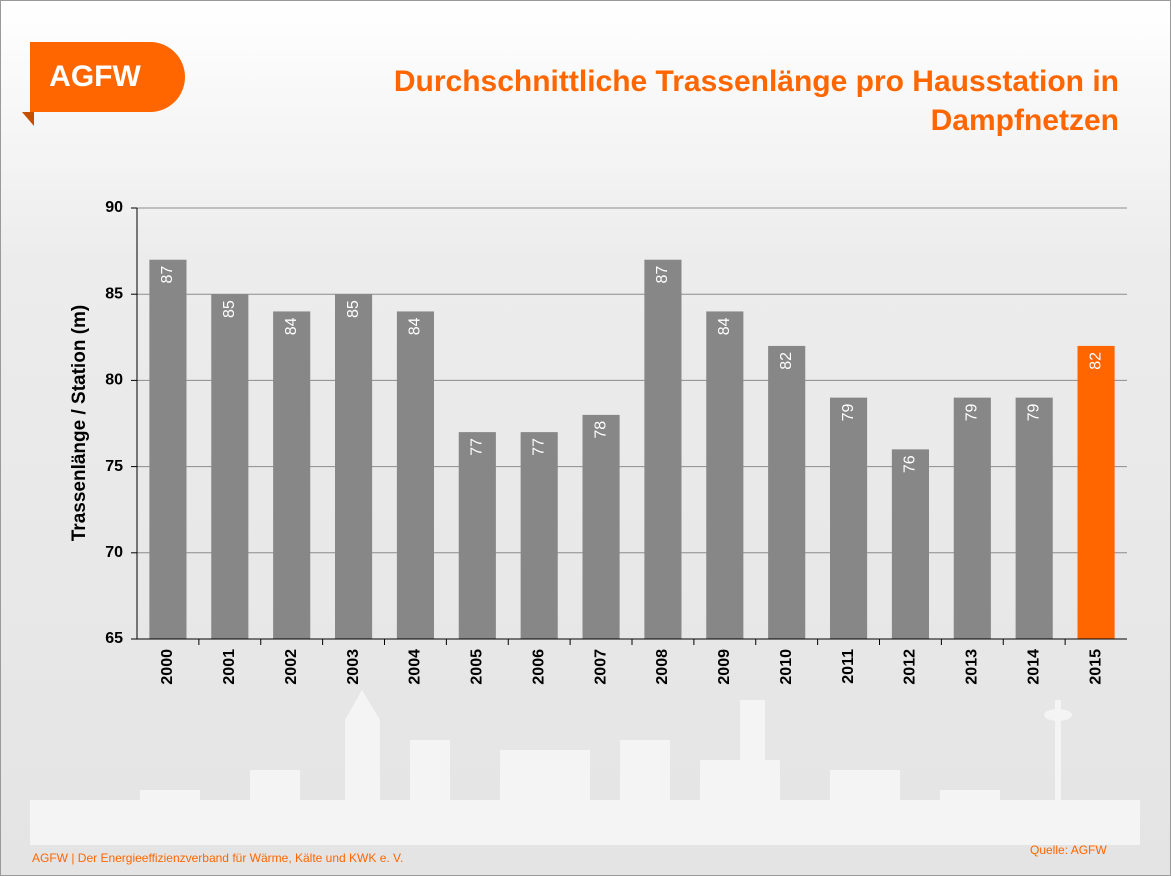 Image resolution: width=1171 pixels, height=876 pixels. I want to click on x-tick-label: 2015, so click(1095, 667).